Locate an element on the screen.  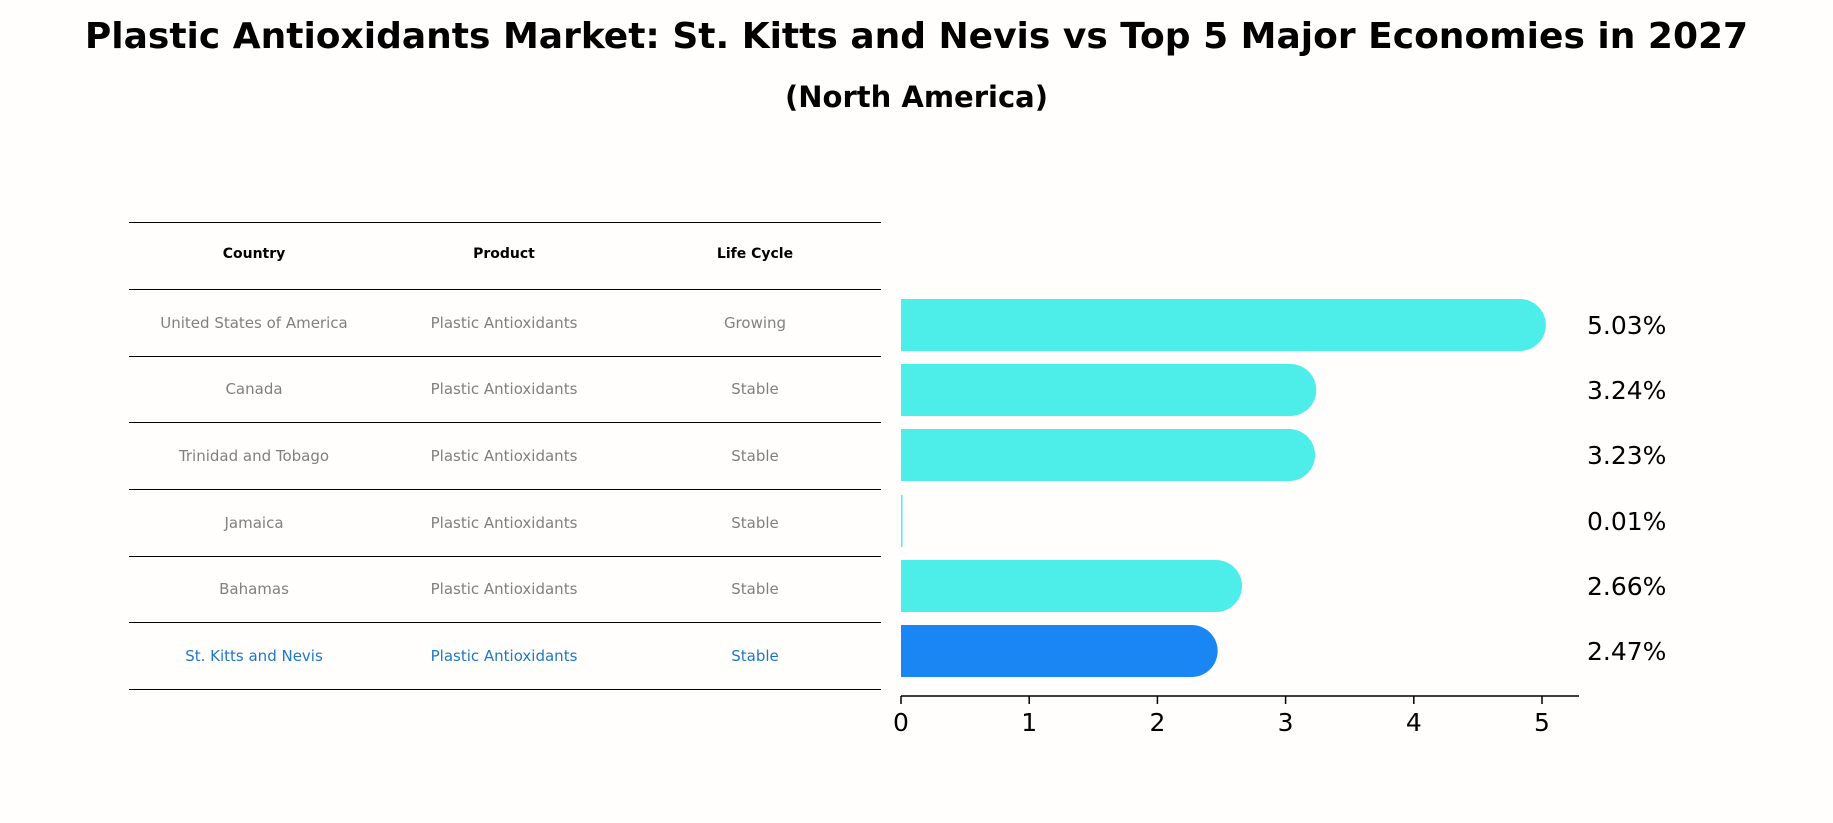
cell-country: Jamaica is located at coordinates (254, 523).